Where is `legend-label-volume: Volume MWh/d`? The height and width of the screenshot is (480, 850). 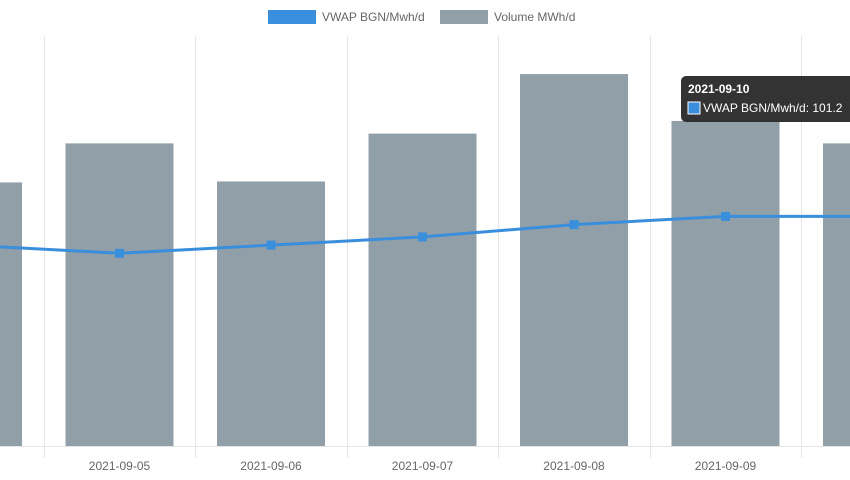 legend-label-volume: Volume MWh/d is located at coordinates (534, 17).